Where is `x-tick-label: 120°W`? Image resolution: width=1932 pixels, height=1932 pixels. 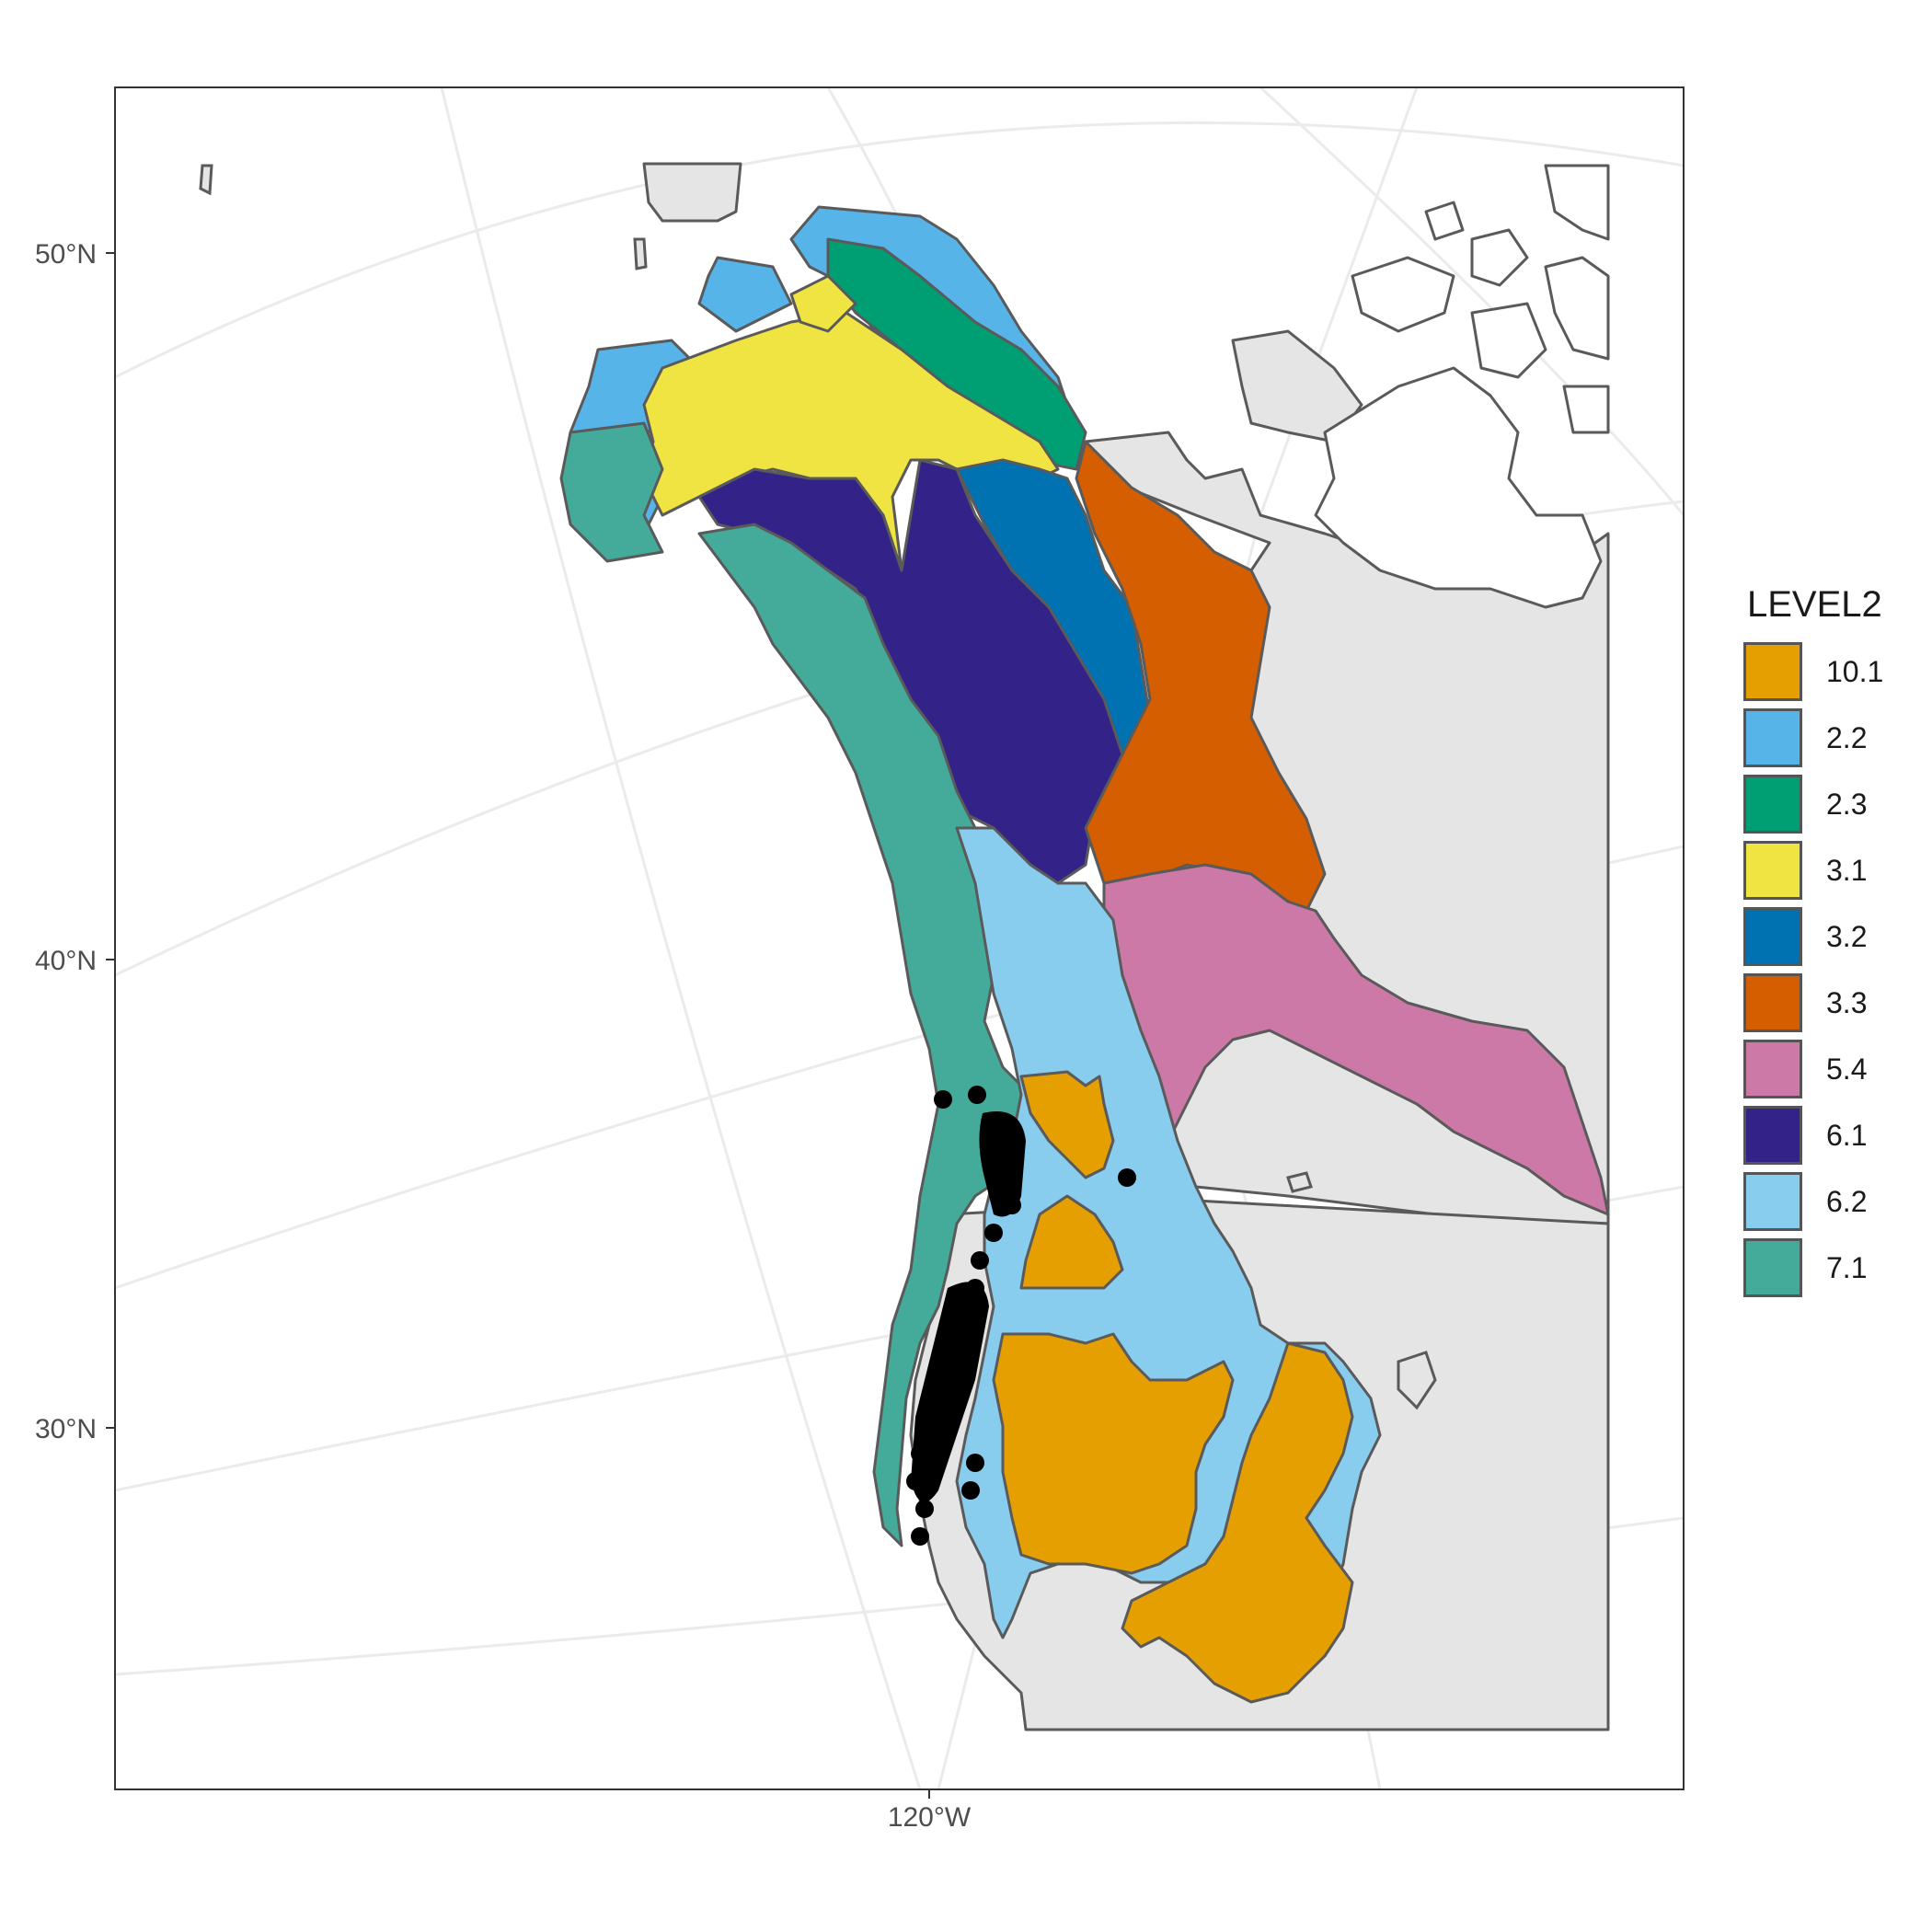
x-tick-label: 120°W is located at coordinates (930, 1817).